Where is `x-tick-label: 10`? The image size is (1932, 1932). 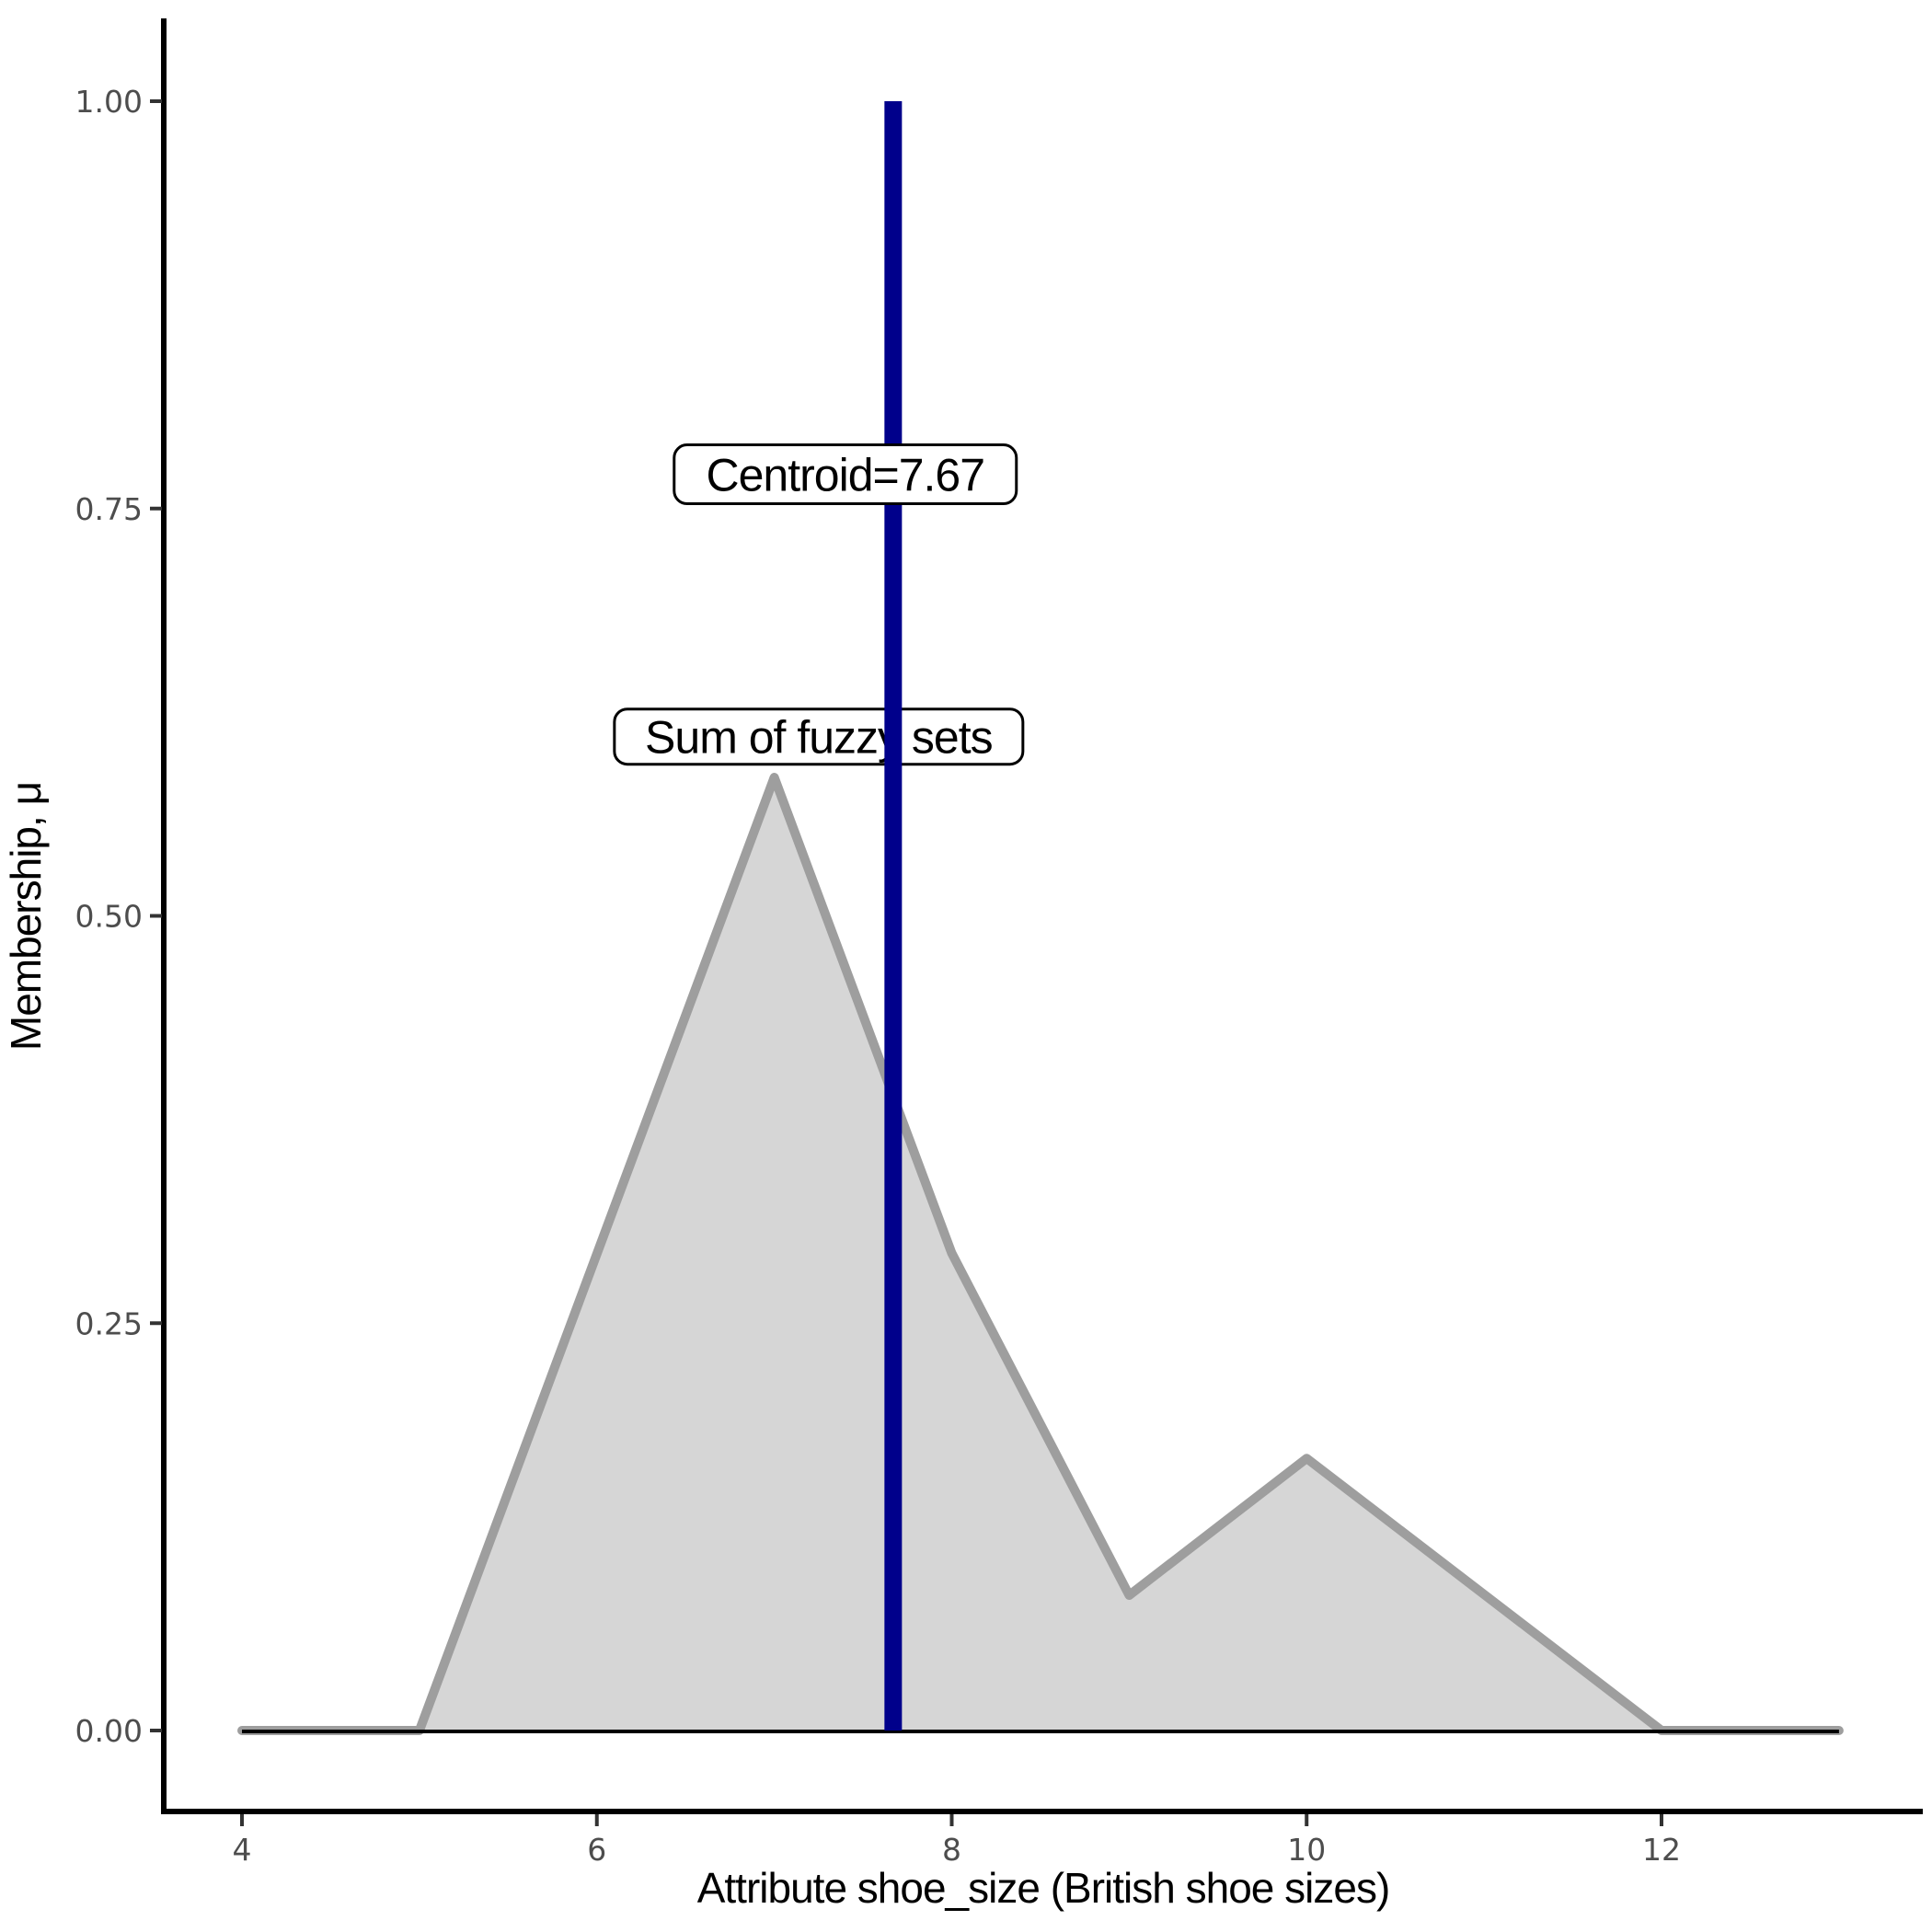
x-tick-label: 10 is located at coordinates (1306, 1850).